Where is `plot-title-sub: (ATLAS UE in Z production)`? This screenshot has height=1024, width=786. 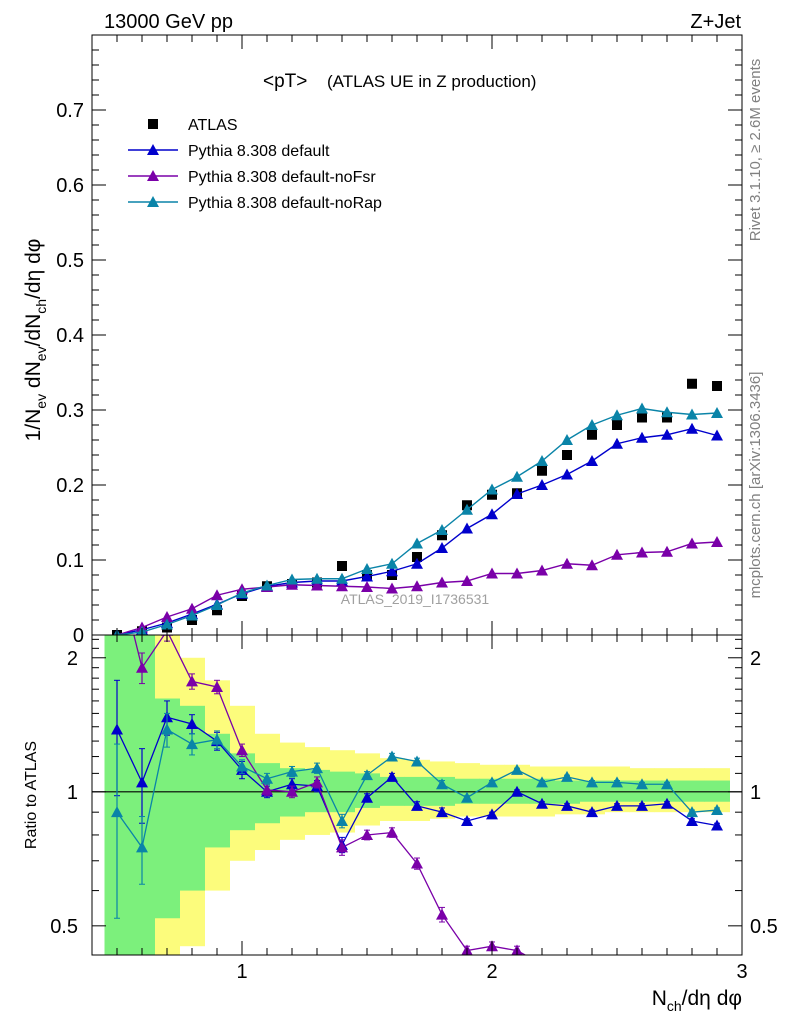
plot-title-sub: (ATLAS UE in Z production) is located at coordinates (431, 81).